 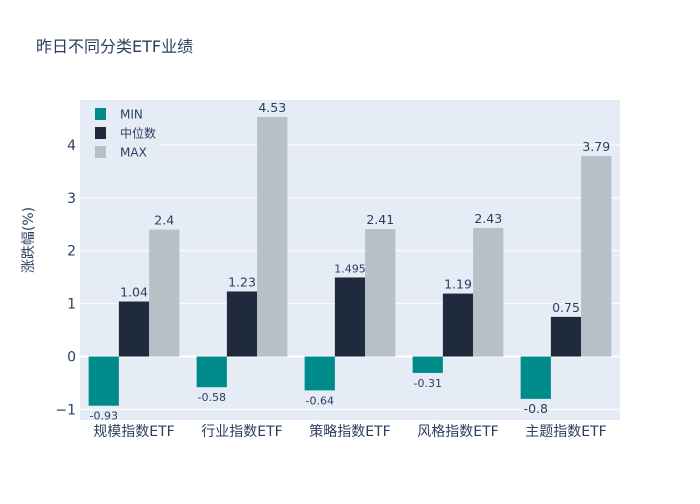 What do you see at coordinates (566, 307) in the screenshot?
I see `data-label: 0.75` at bounding box center [566, 307].